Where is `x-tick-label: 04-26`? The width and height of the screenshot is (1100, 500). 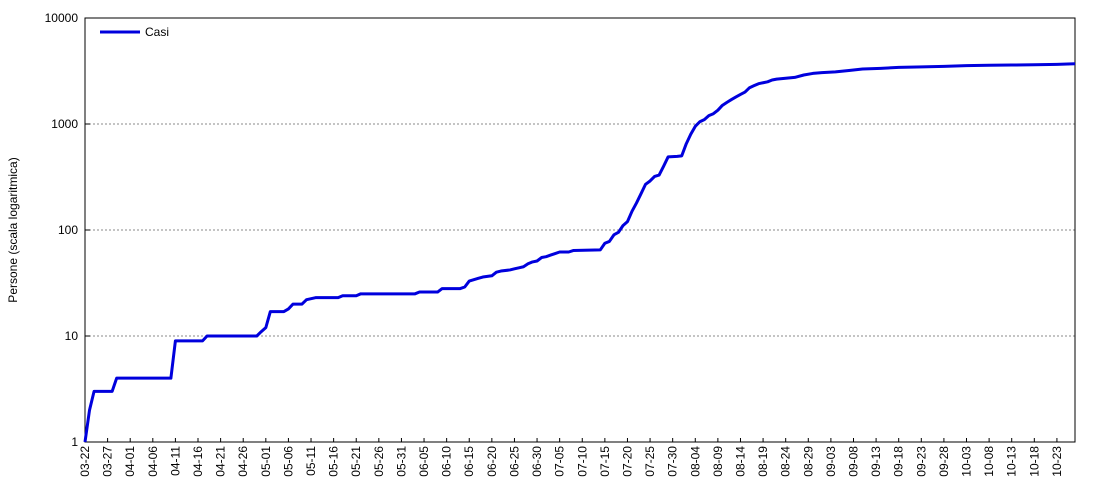
x-tick-label: 04-26 is located at coordinates (243, 461).